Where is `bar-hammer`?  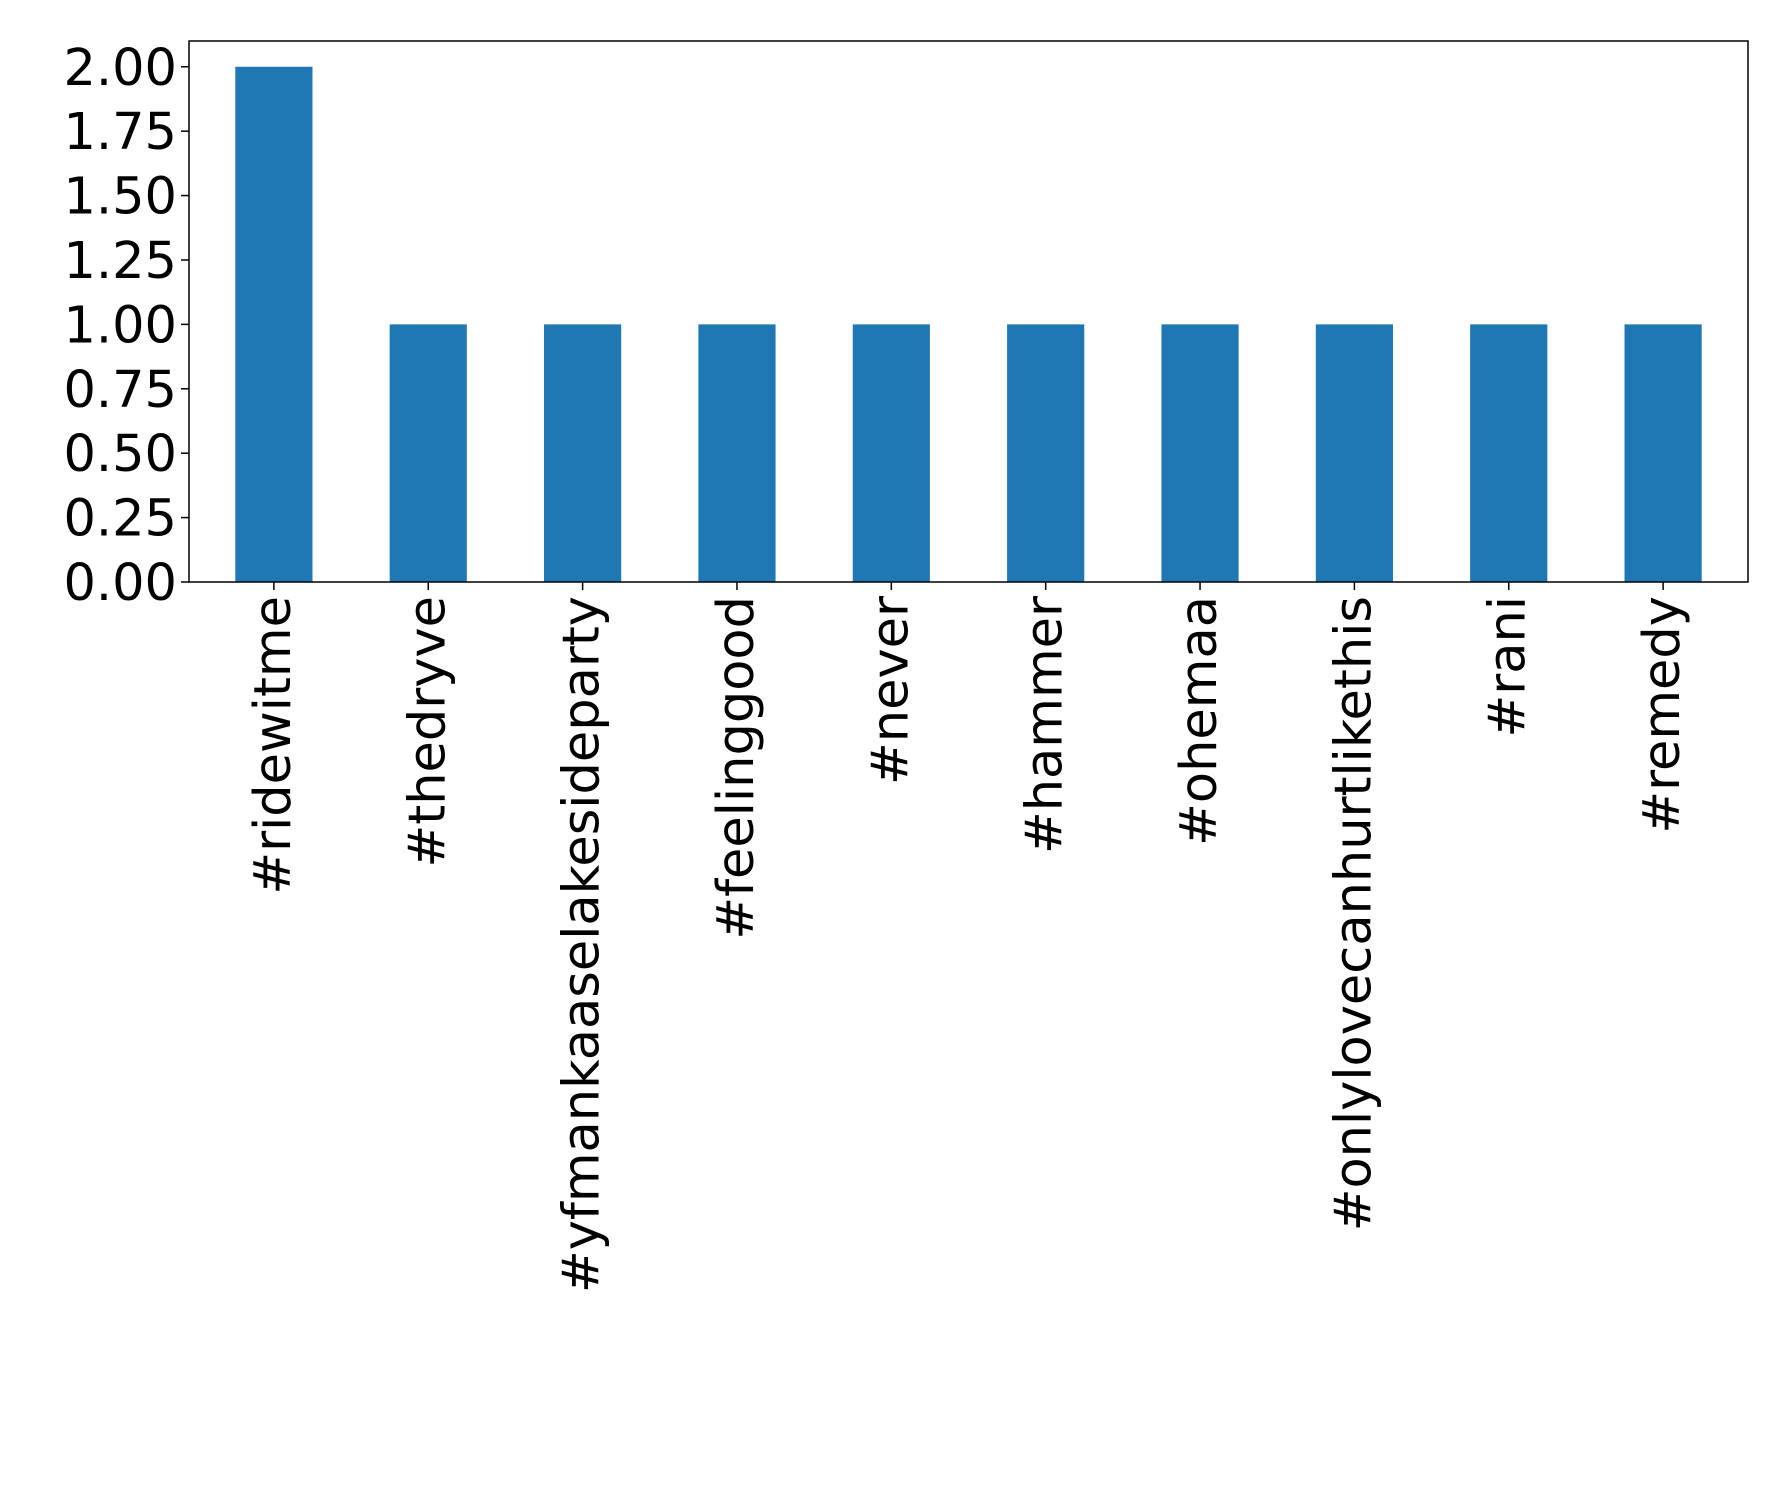
bar-hammer is located at coordinates (1046, 453).